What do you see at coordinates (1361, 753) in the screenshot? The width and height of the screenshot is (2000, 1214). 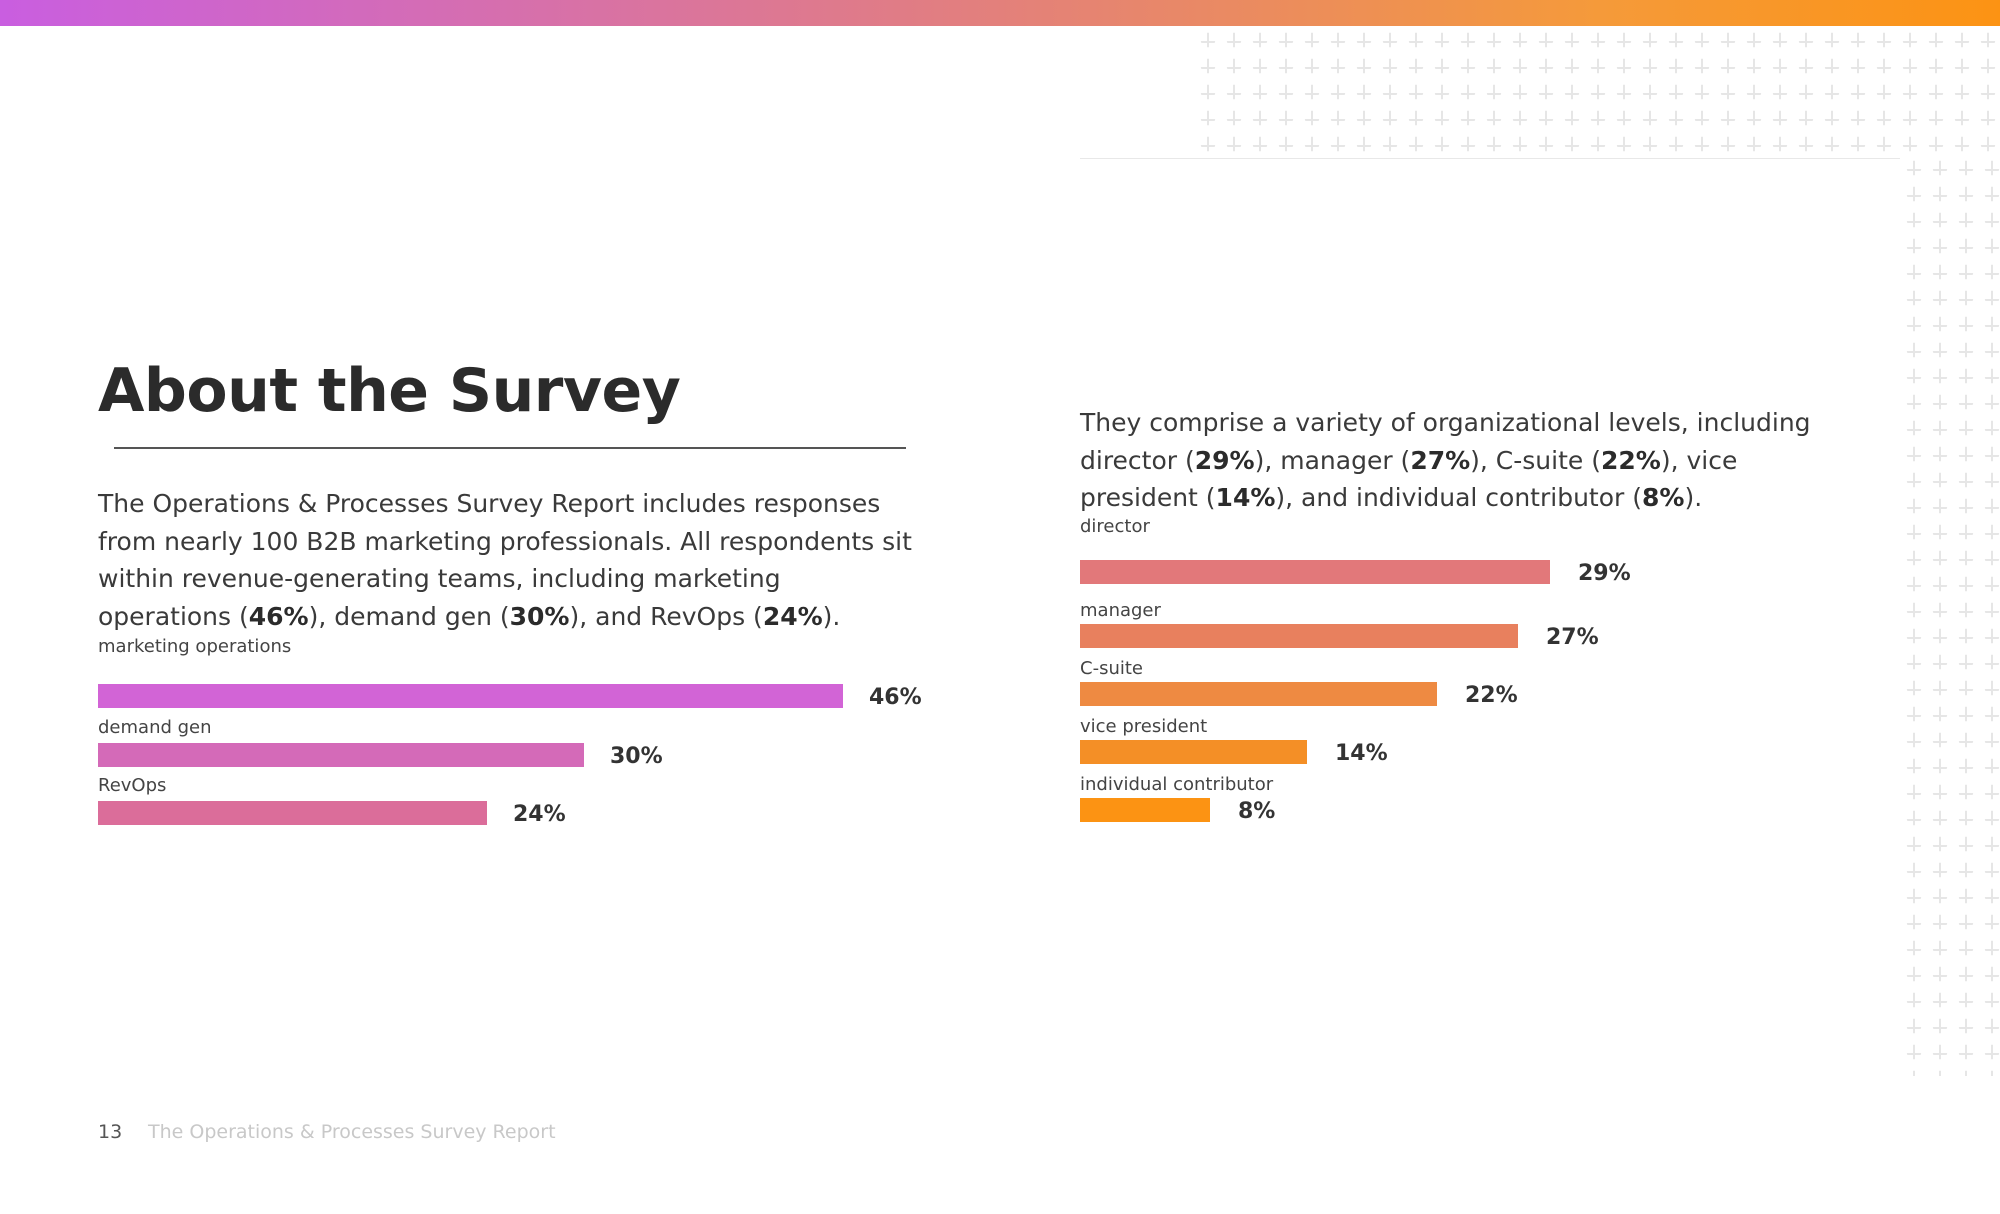 I see `bar-value-label: 14%` at bounding box center [1361, 753].